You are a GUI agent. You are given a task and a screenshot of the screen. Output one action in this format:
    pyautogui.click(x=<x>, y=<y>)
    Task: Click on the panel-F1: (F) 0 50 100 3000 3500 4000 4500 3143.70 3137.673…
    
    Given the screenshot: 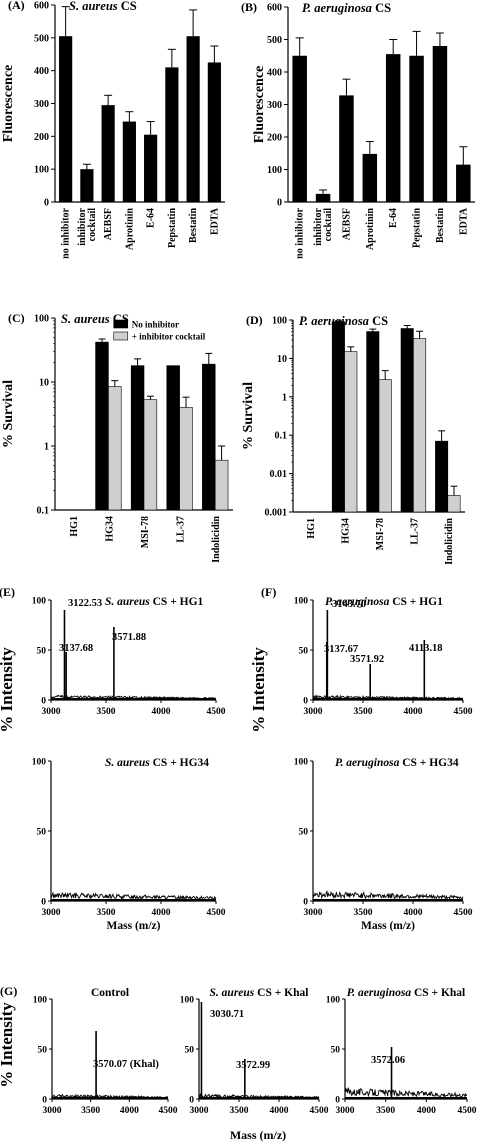 What is the action you would take?
    pyautogui.click(x=367, y=651)
    